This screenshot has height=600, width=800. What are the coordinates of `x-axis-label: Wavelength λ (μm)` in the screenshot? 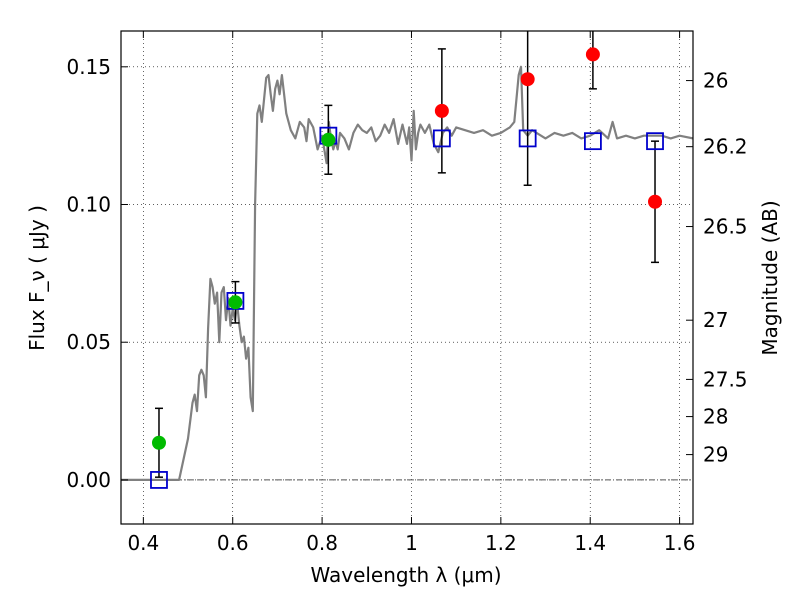 It's located at (405, 575).